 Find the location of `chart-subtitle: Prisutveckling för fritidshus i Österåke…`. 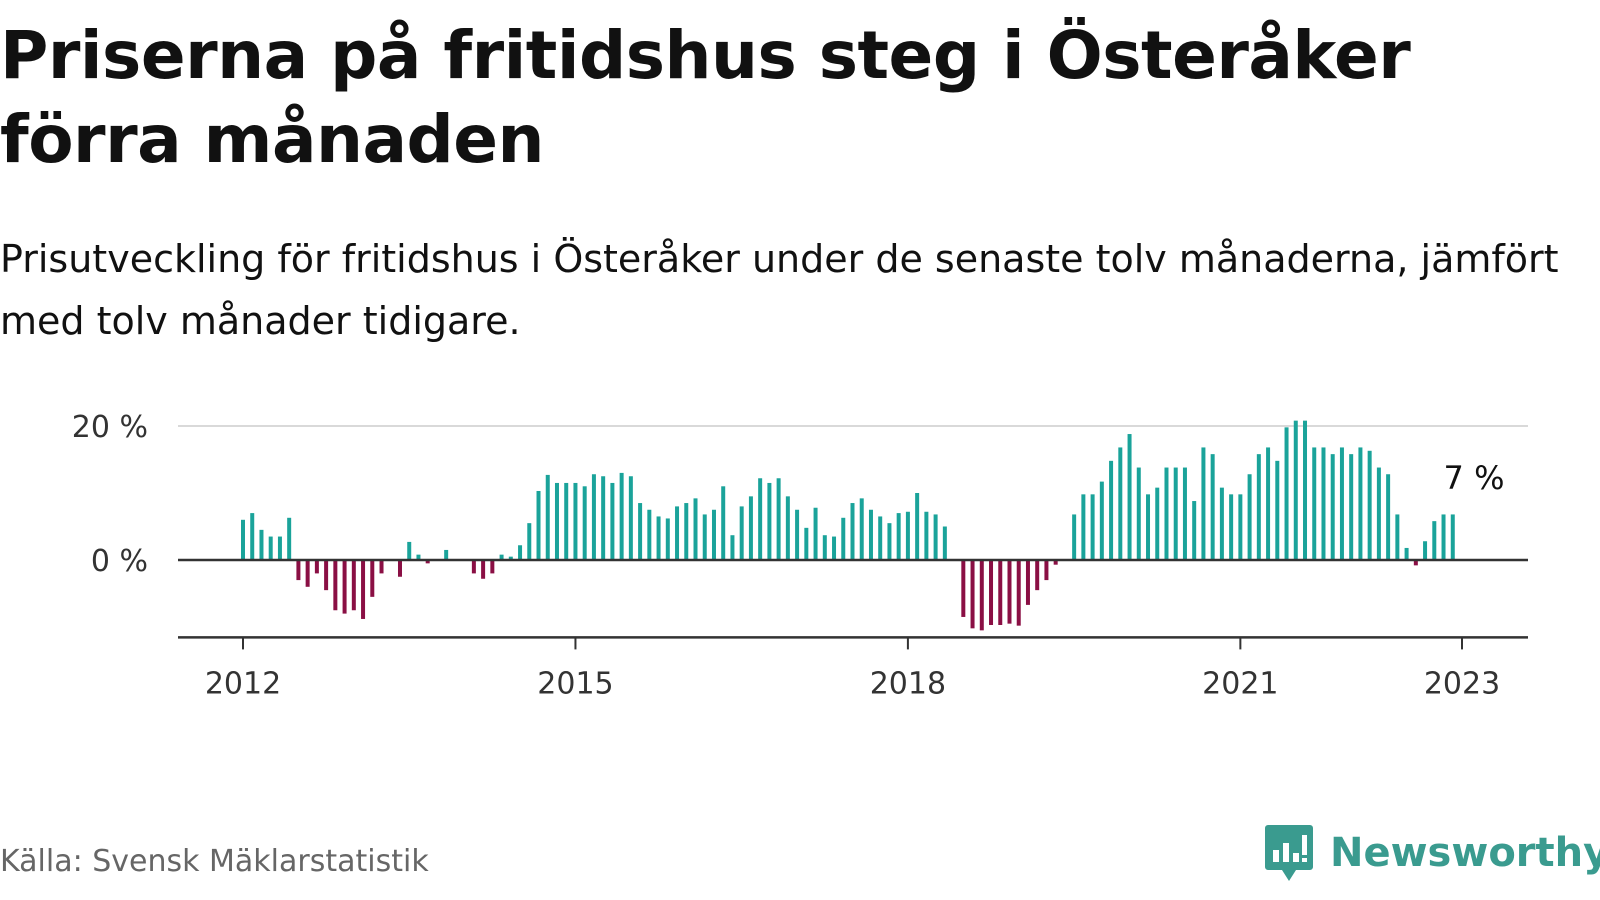

chart-subtitle: Prisutveckling för fritidshus i Österåke… is located at coordinates (779, 290).